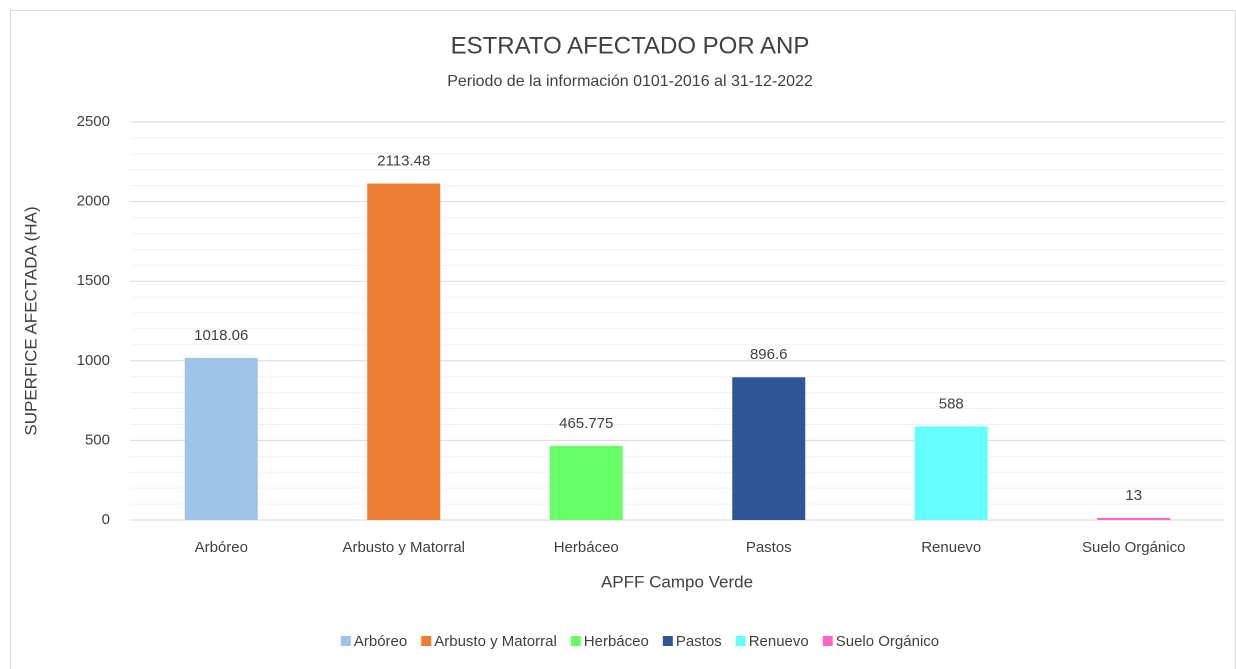 The width and height of the screenshot is (1236, 669). Describe the element at coordinates (616, 641) in the screenshot. I see `legend-label: Herbáceo` at that location.